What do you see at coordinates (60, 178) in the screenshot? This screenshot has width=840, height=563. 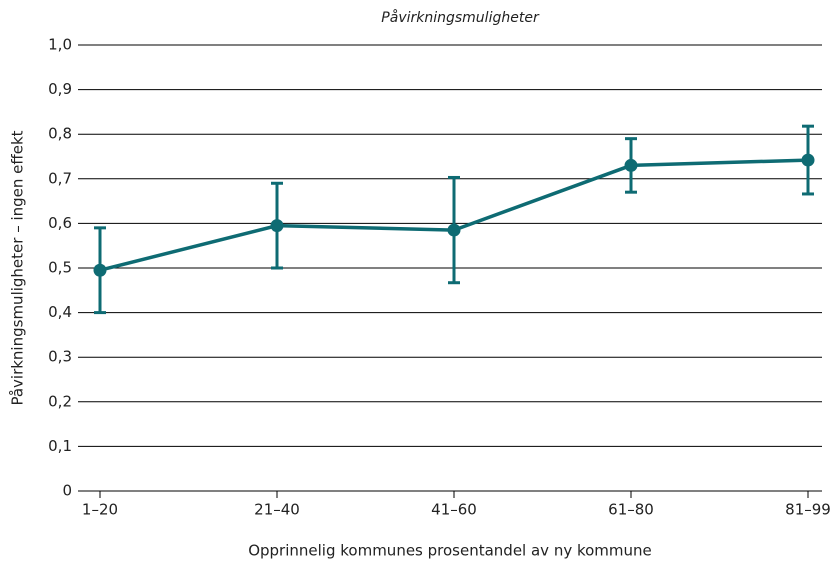 I see `y-tick-label: 0,7` at bounding box center [60, 178].